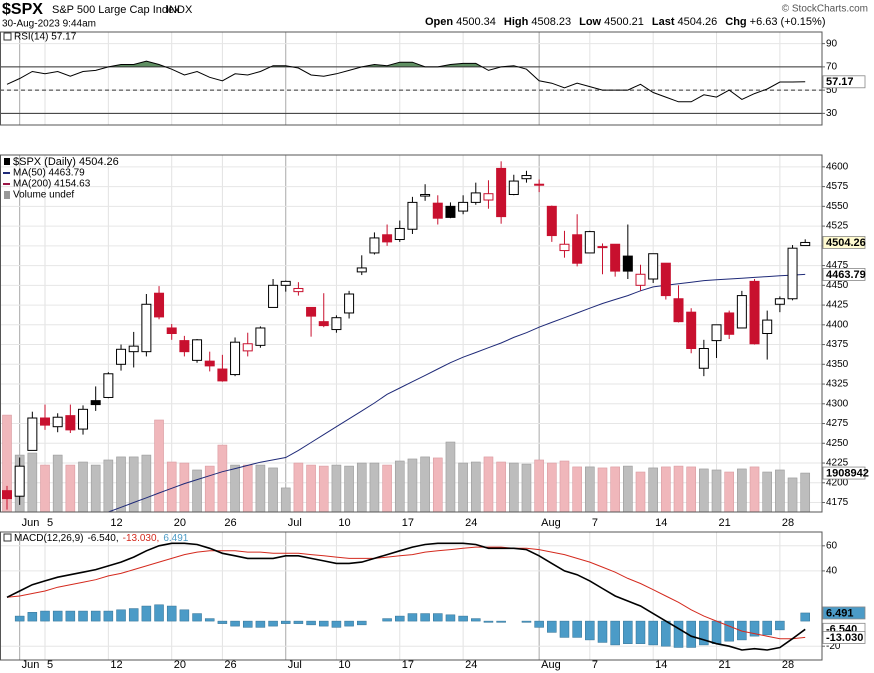 Image resolution: width=874 pixels, height=673 pixels. Describe the element at coordinates (832, 545) in the screenshot. I see `y-tick-label: 60` at that location.